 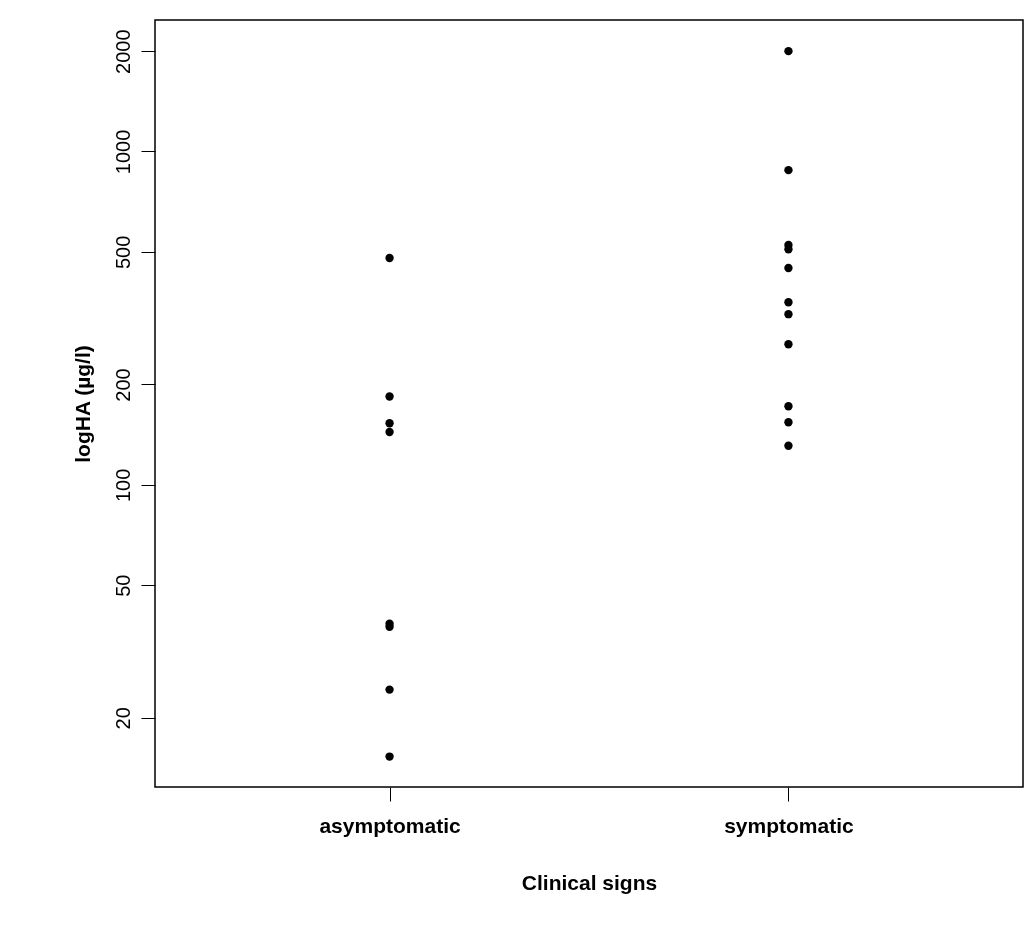 What do you see at coordinates (82, 404) in the screenshot?
I see `y-axis-title: logHA (µg/l)` at bounding box center [82, 404].